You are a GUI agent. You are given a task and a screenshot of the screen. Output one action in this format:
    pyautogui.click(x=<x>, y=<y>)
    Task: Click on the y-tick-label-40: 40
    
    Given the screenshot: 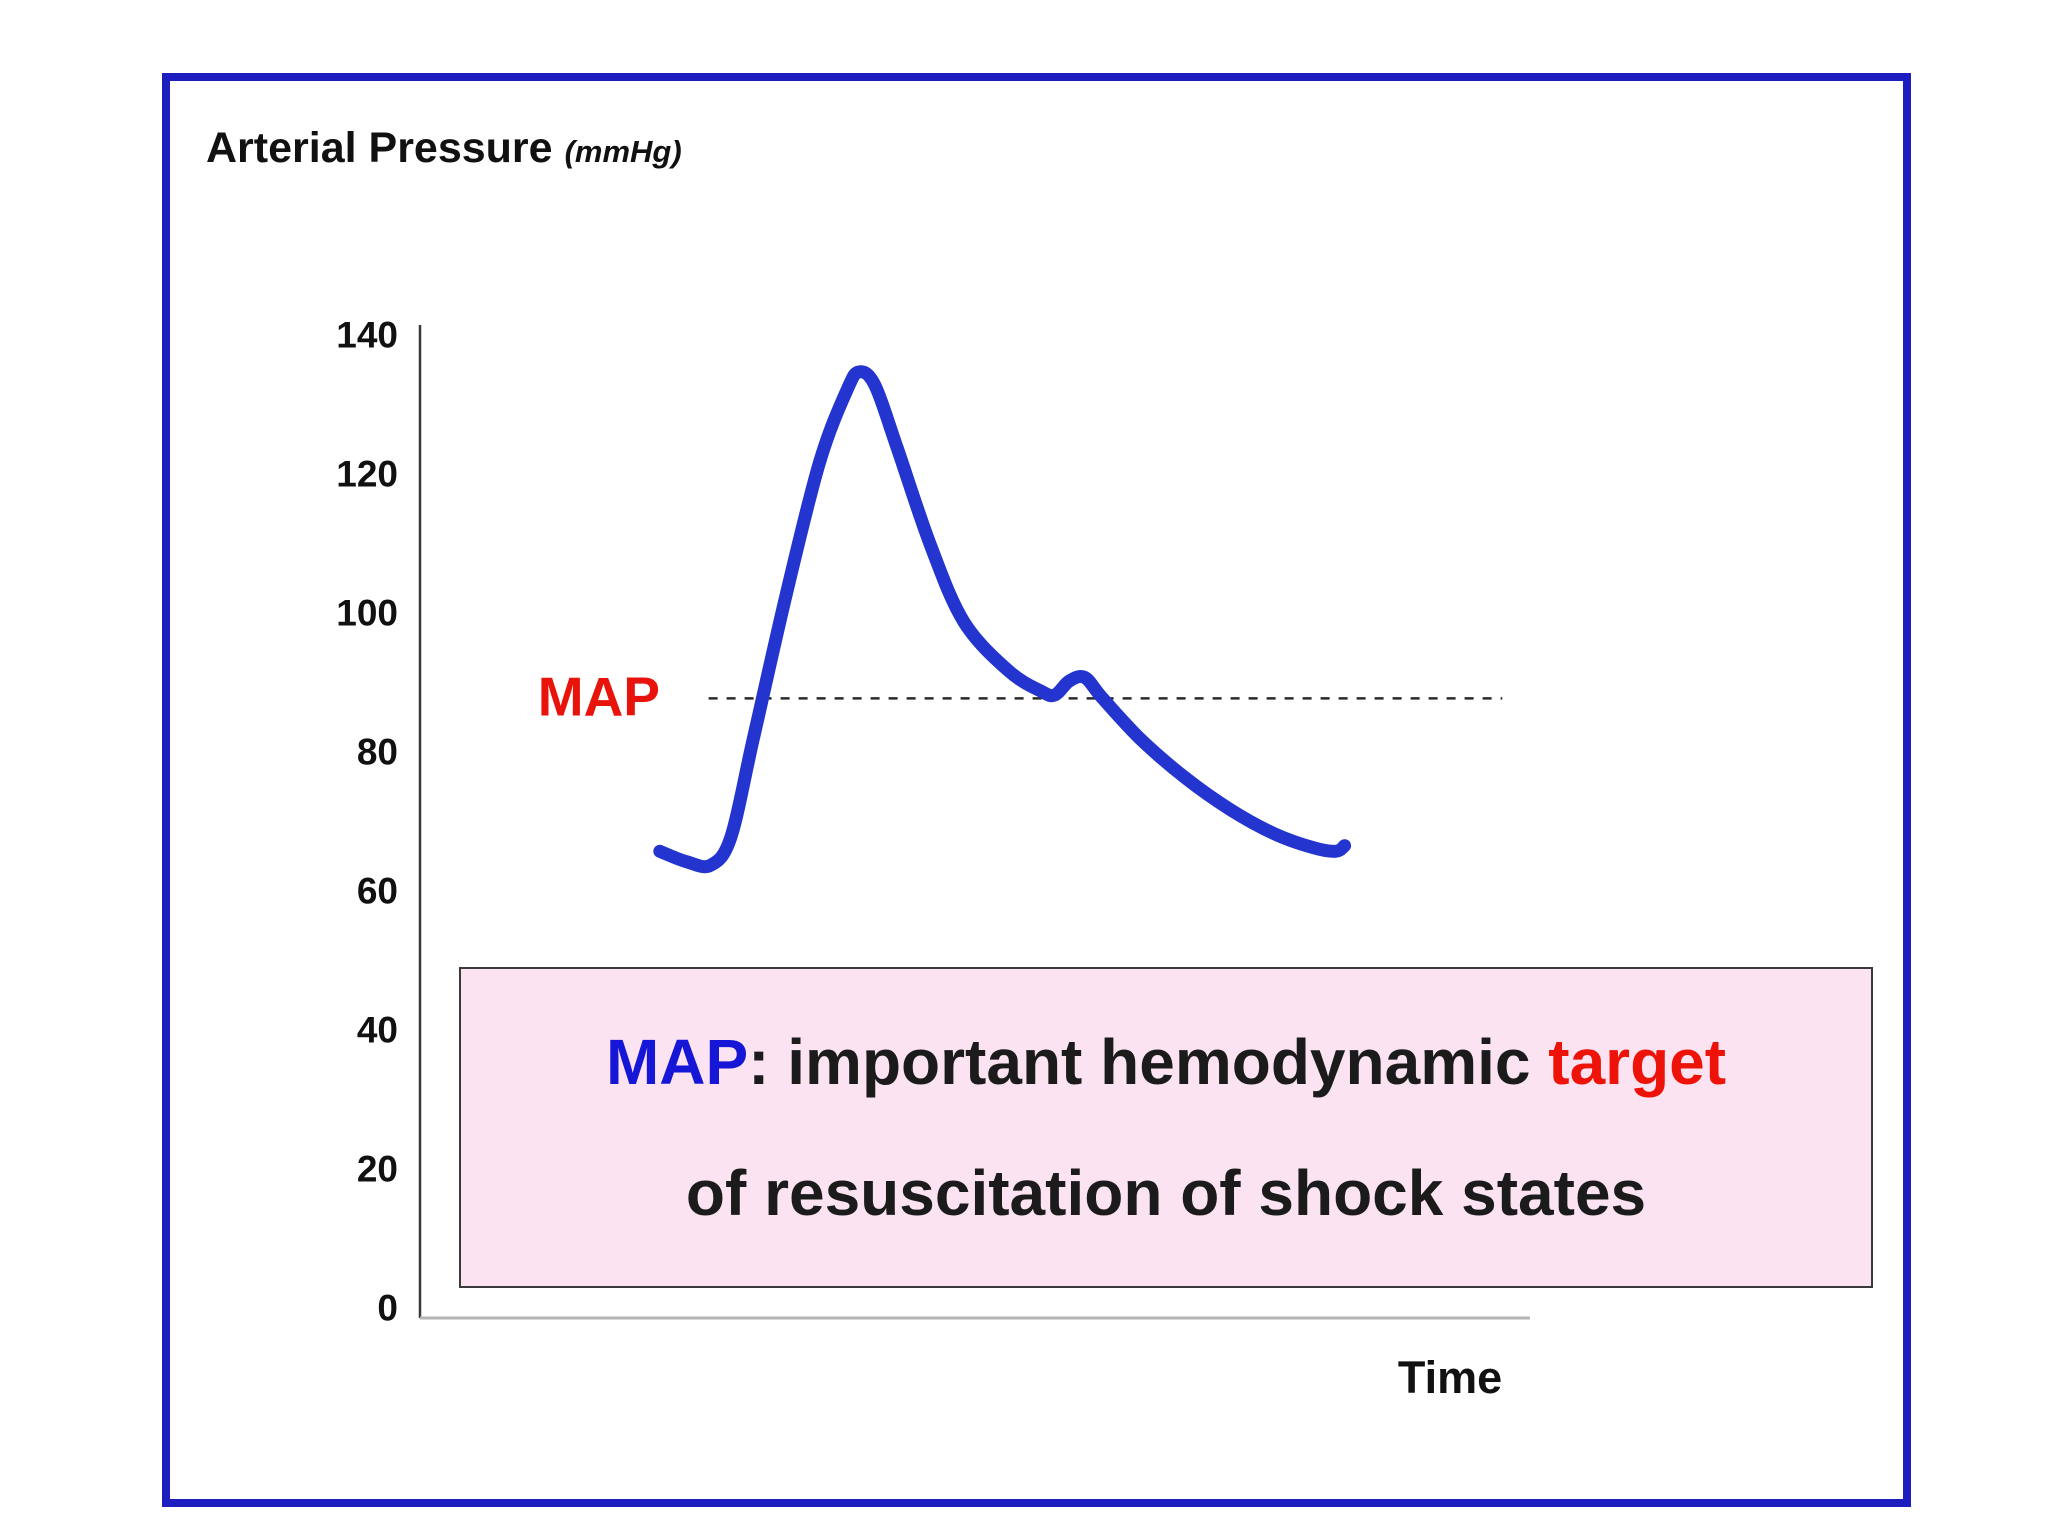 What is the action you would take?
    pyautogui.click(x=377, y=1030)
    